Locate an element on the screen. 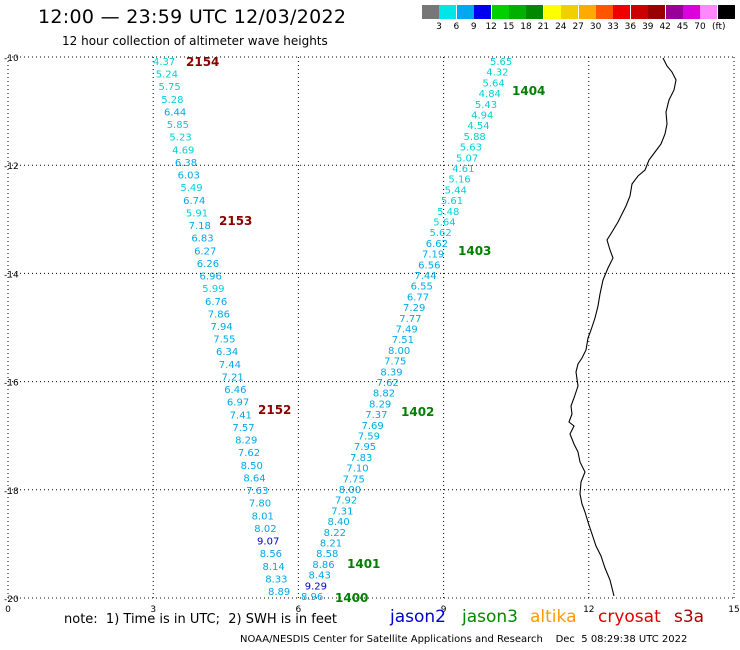  color-scale-label: 36 is located at coordinates (630, 27).